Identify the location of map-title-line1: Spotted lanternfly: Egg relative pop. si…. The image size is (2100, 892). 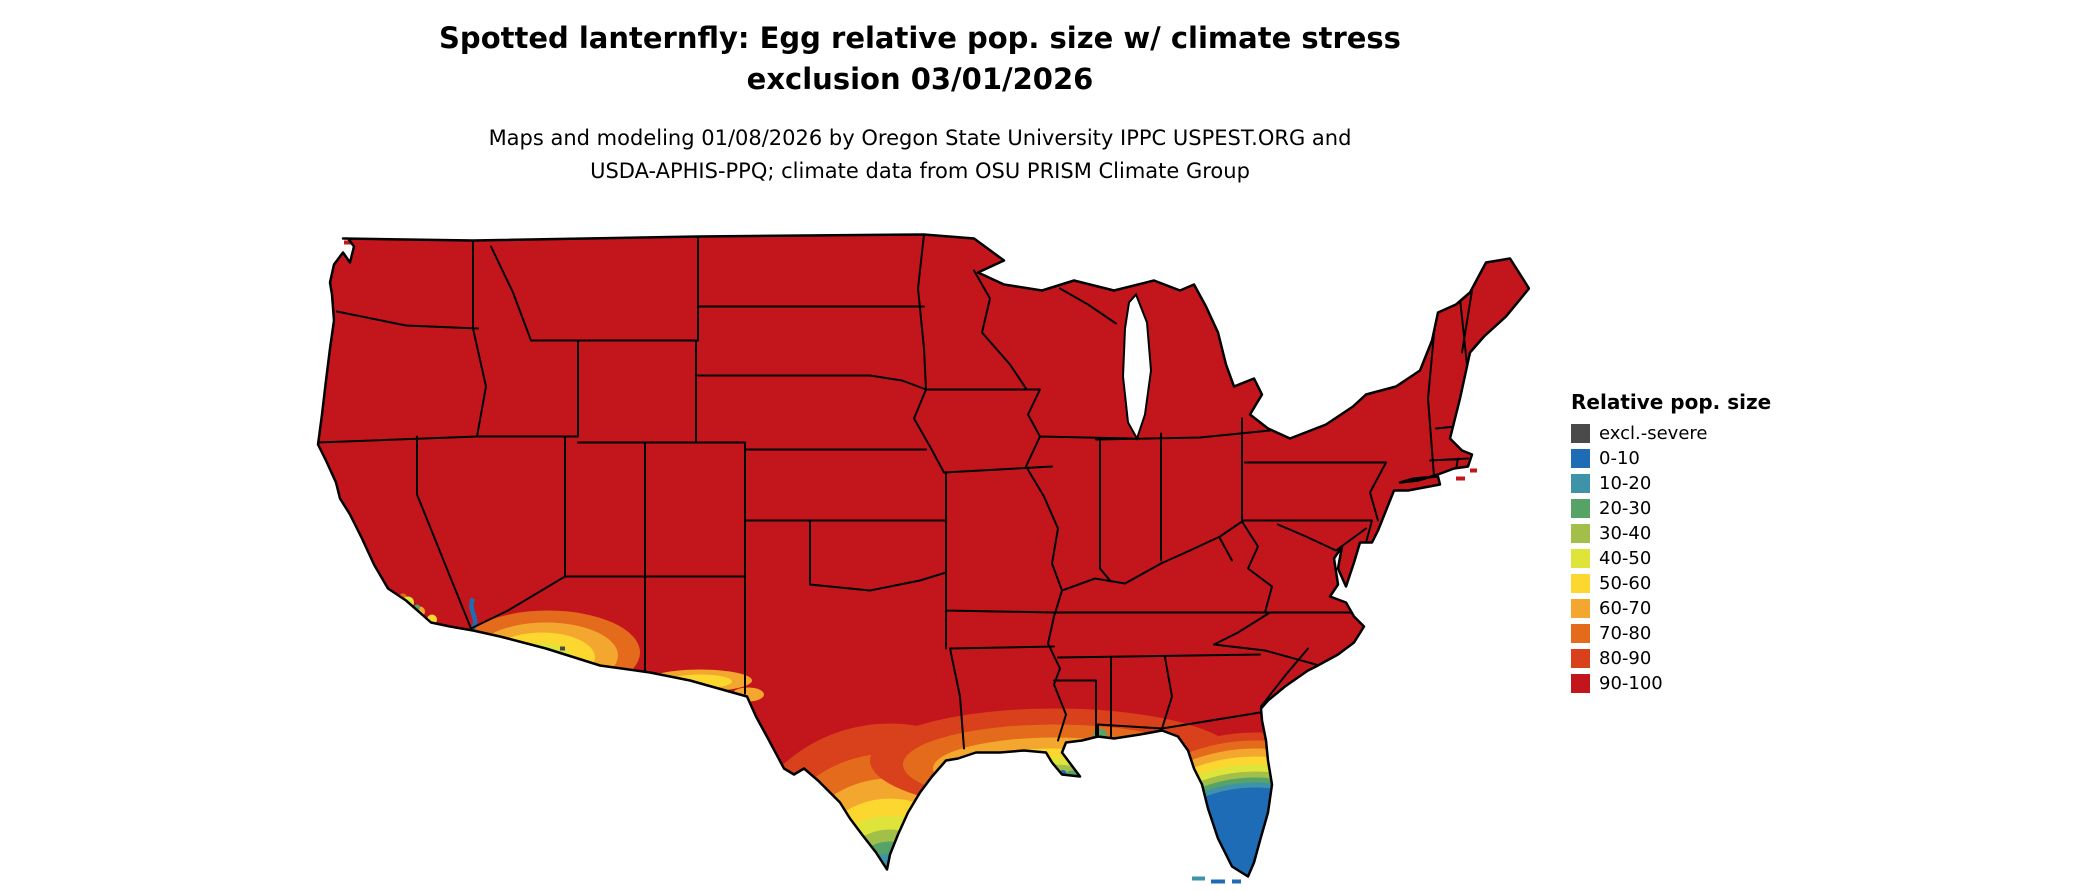
(920, 38).